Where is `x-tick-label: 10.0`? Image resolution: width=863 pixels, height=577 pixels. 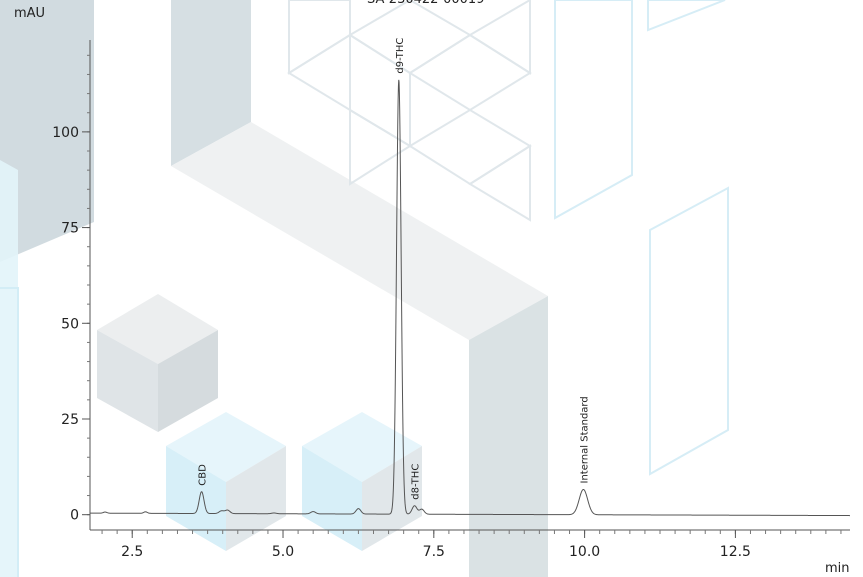 x-tick-label: 10.0 is located at coordinates (584, 552).